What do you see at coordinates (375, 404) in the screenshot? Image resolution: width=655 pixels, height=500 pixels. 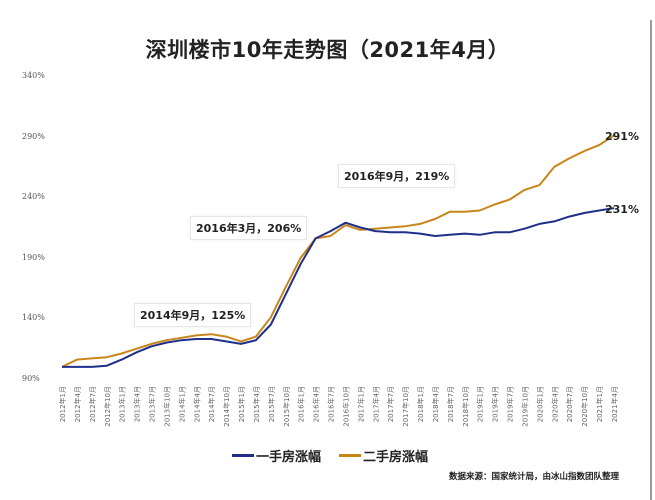 I see `x-tick-label: 2017年4月` at bounding box center [375, 404].